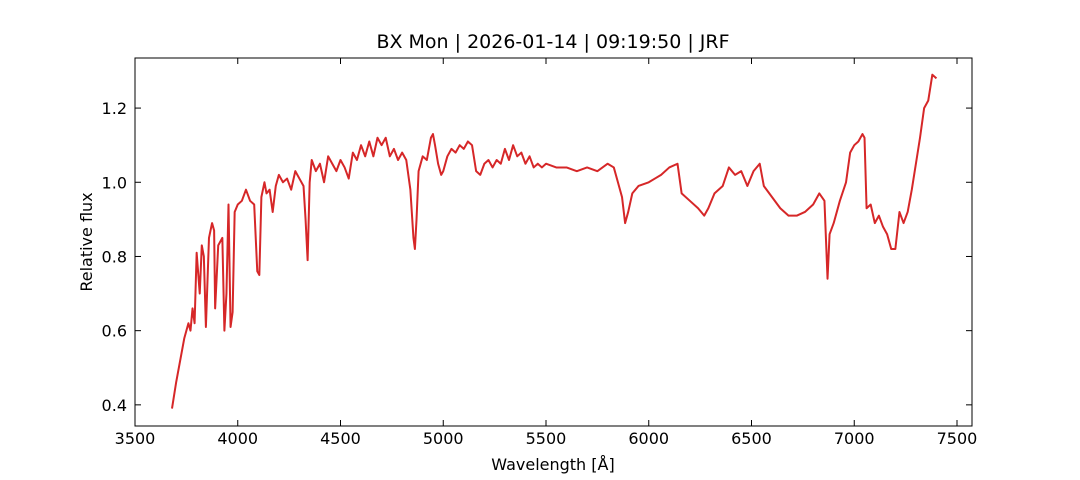 This screenshot has width=1080, height=480. I want to click on x-tick-label: 5000, so click(443, 438).